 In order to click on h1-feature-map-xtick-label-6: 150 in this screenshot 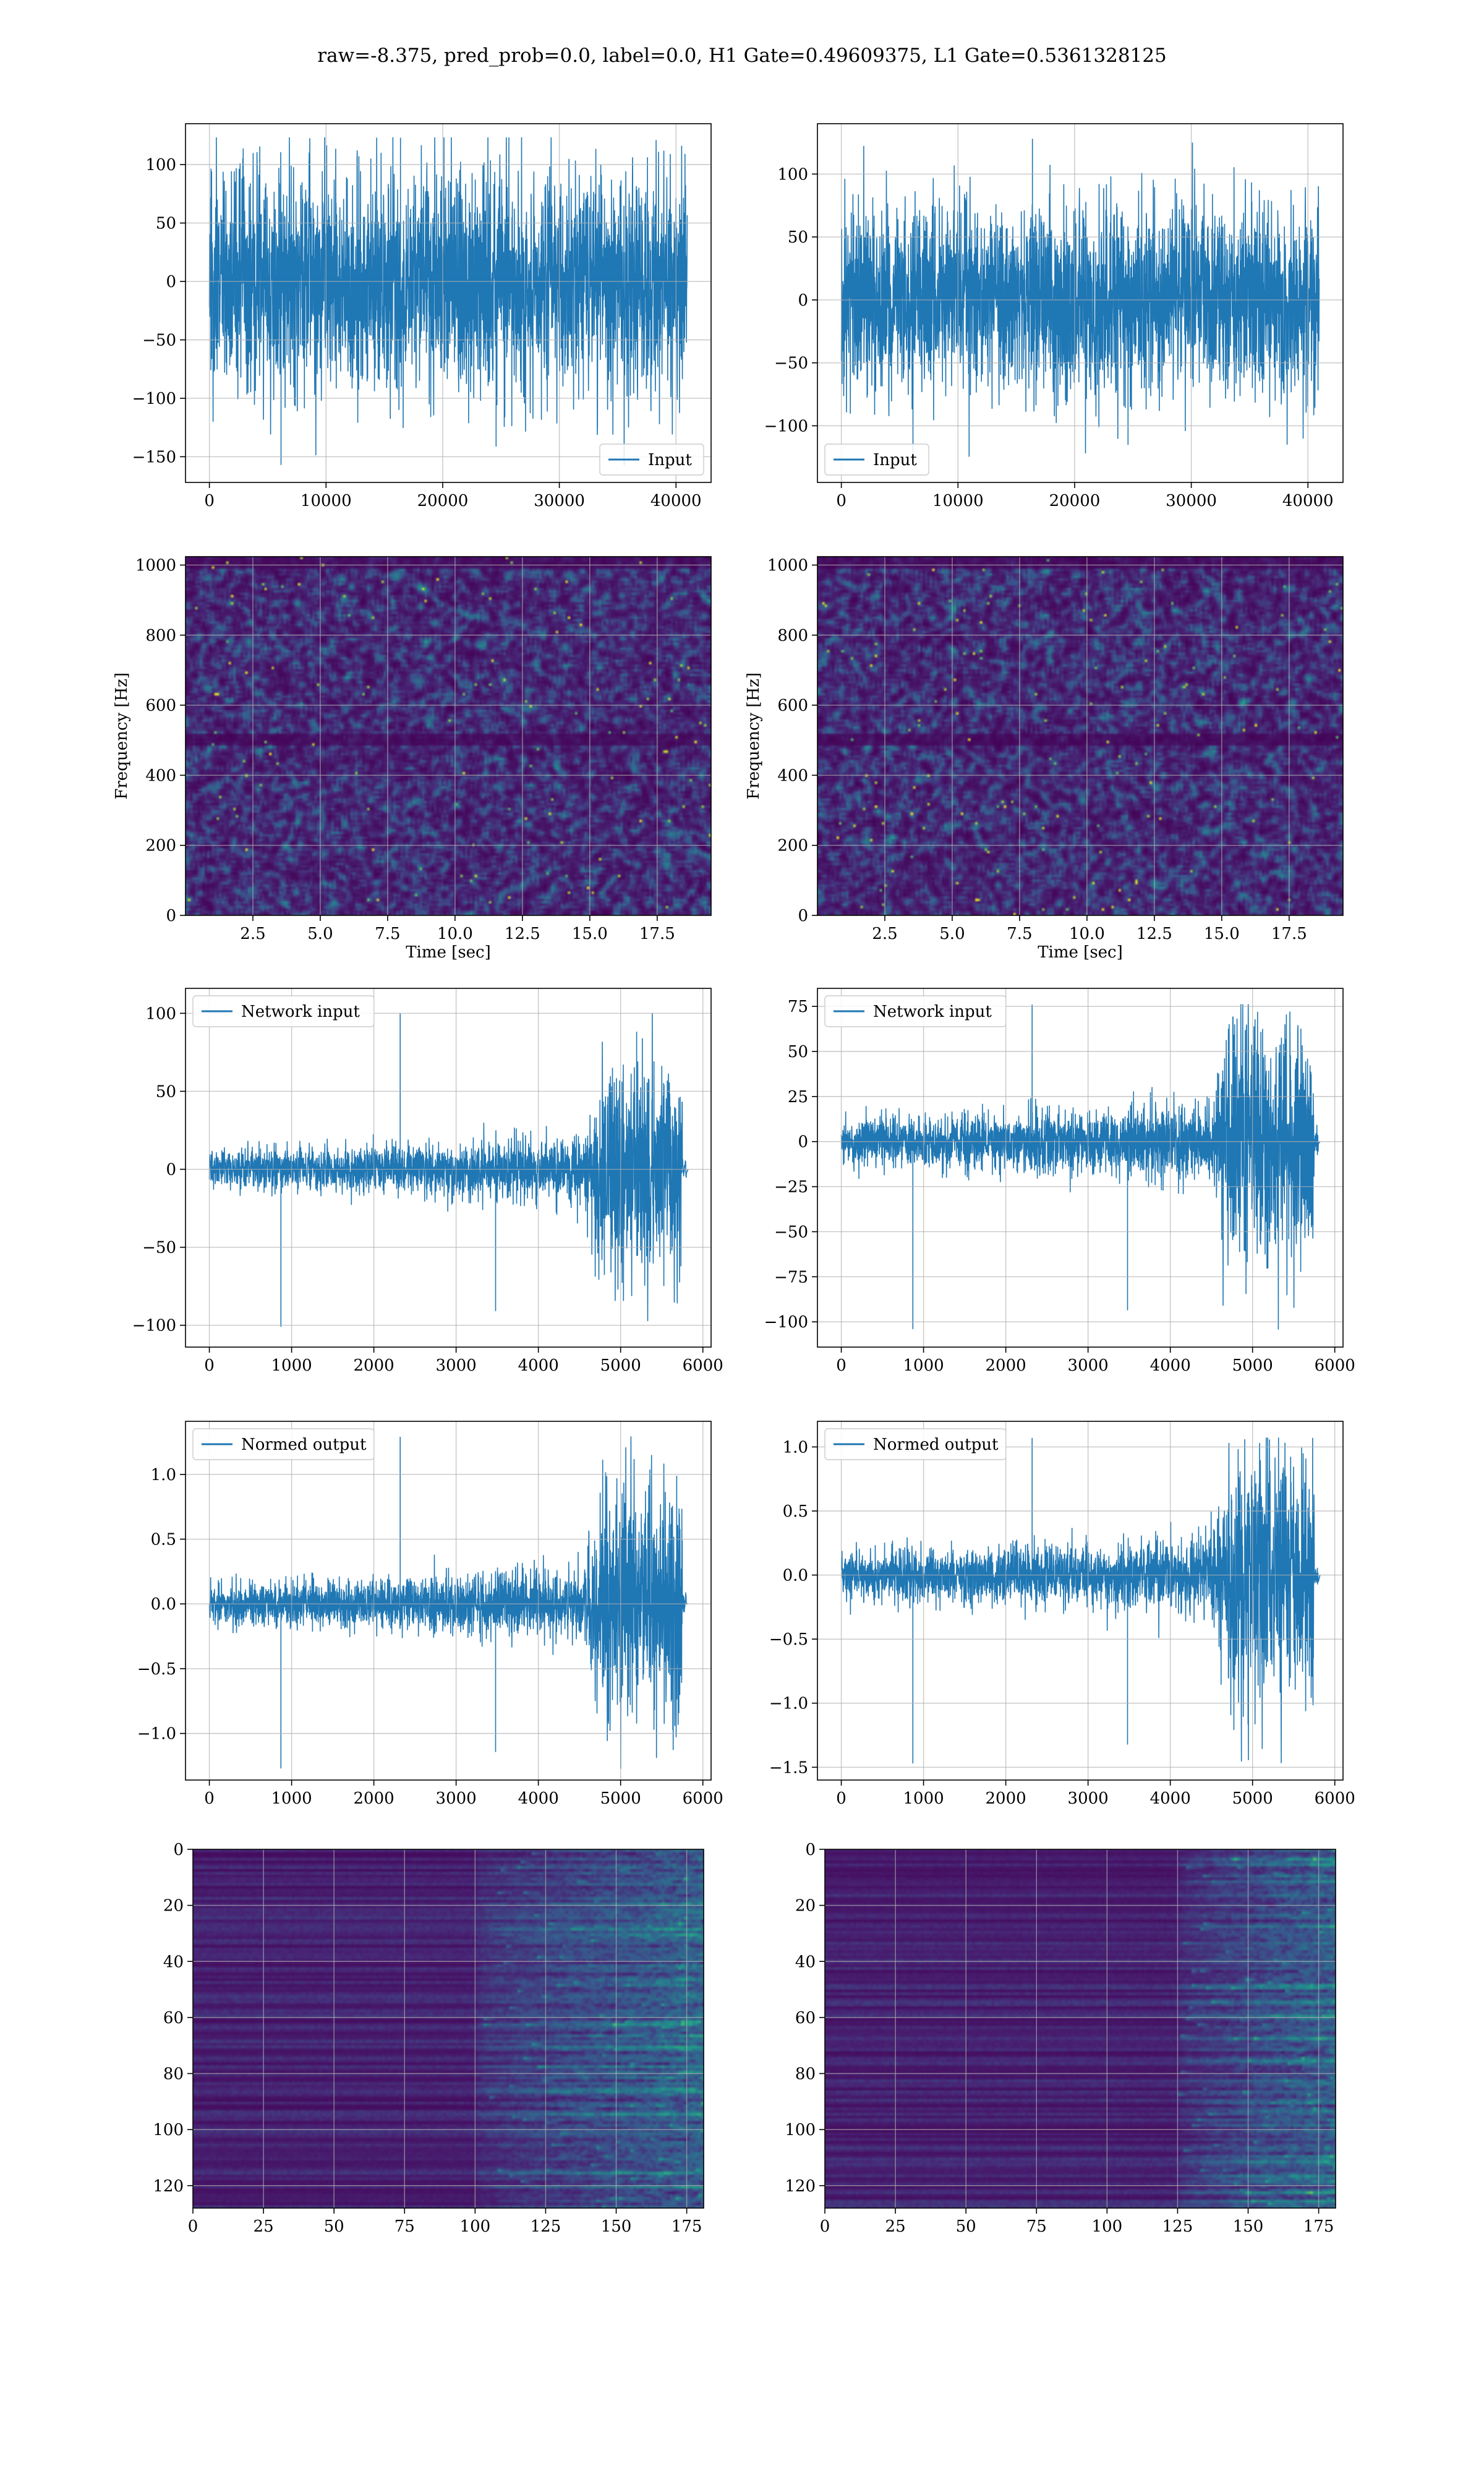, I will do `click(616, 2226)`.